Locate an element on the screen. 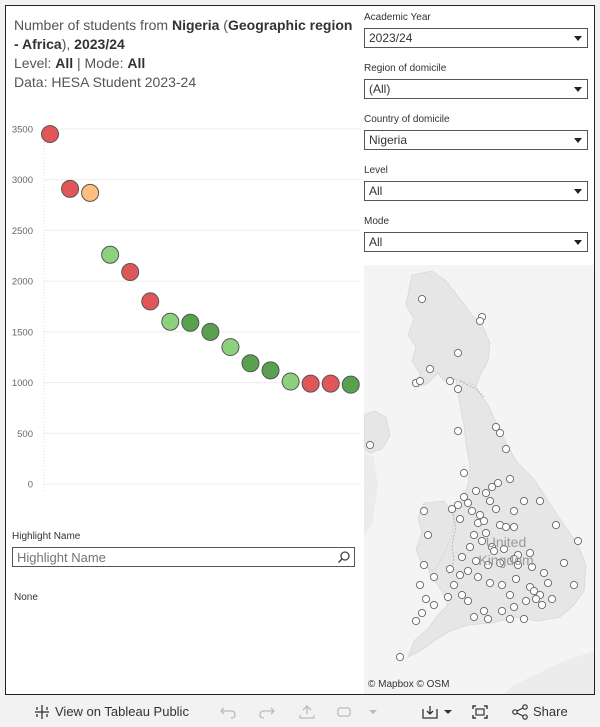 The height and width of the screenshot is (727, 600). redo-icon is located at coordinates (267, 712).